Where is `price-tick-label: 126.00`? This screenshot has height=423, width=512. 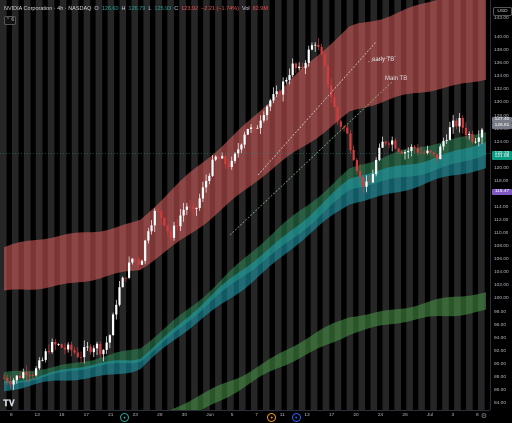
price-tick-label: 126.00 is located at coordinates (501, 129).